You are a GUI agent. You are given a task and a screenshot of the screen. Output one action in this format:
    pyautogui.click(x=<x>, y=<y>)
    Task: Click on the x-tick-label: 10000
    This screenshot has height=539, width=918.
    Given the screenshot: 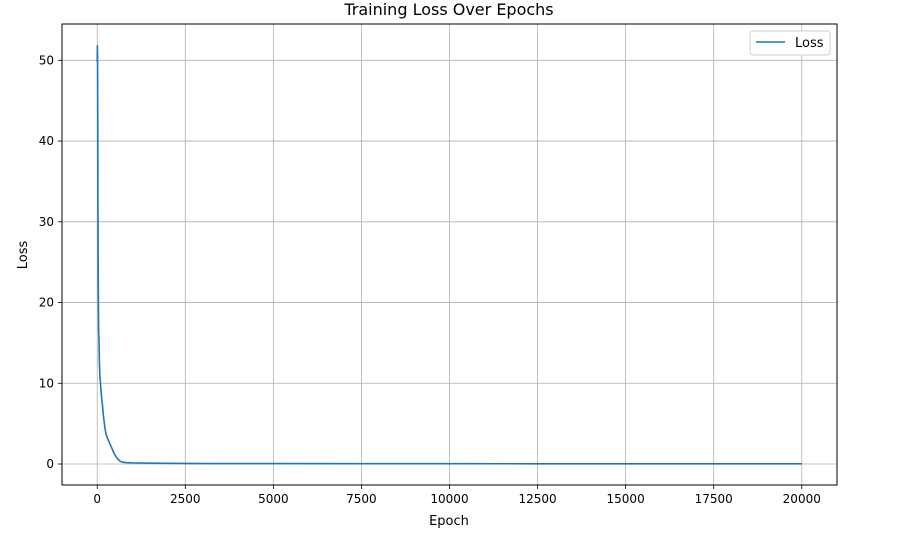 What is the action you would take?
    pyautogui.click(x=449, y=499)
    